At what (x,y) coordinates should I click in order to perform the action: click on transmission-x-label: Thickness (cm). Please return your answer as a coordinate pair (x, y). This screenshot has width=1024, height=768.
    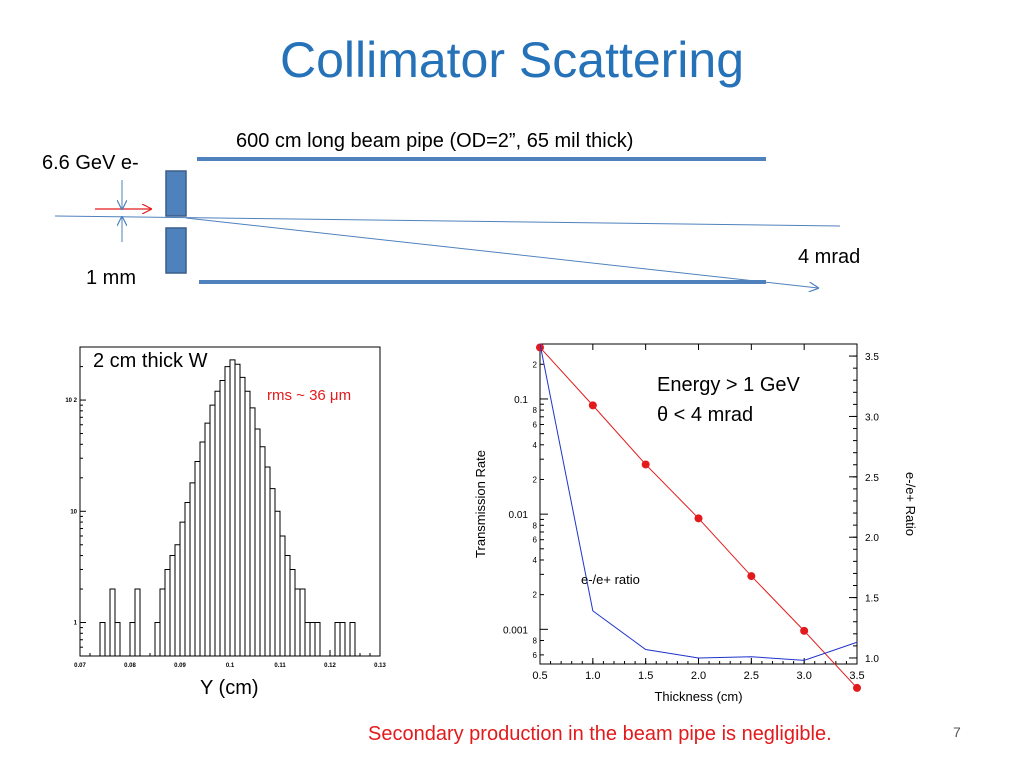
    Looking at the image, I should click on (698, 696).